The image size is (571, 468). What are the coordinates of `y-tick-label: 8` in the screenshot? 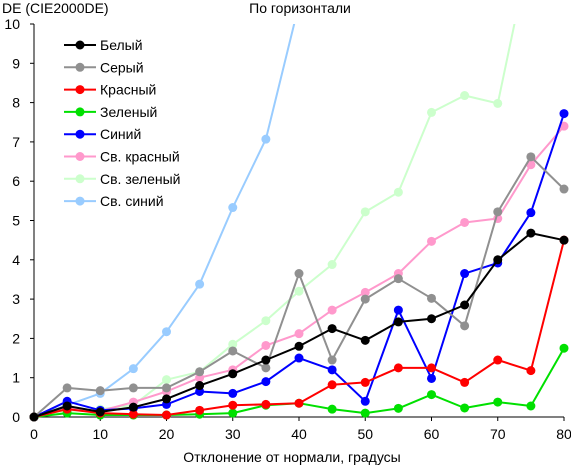 It's located at (16, 103).